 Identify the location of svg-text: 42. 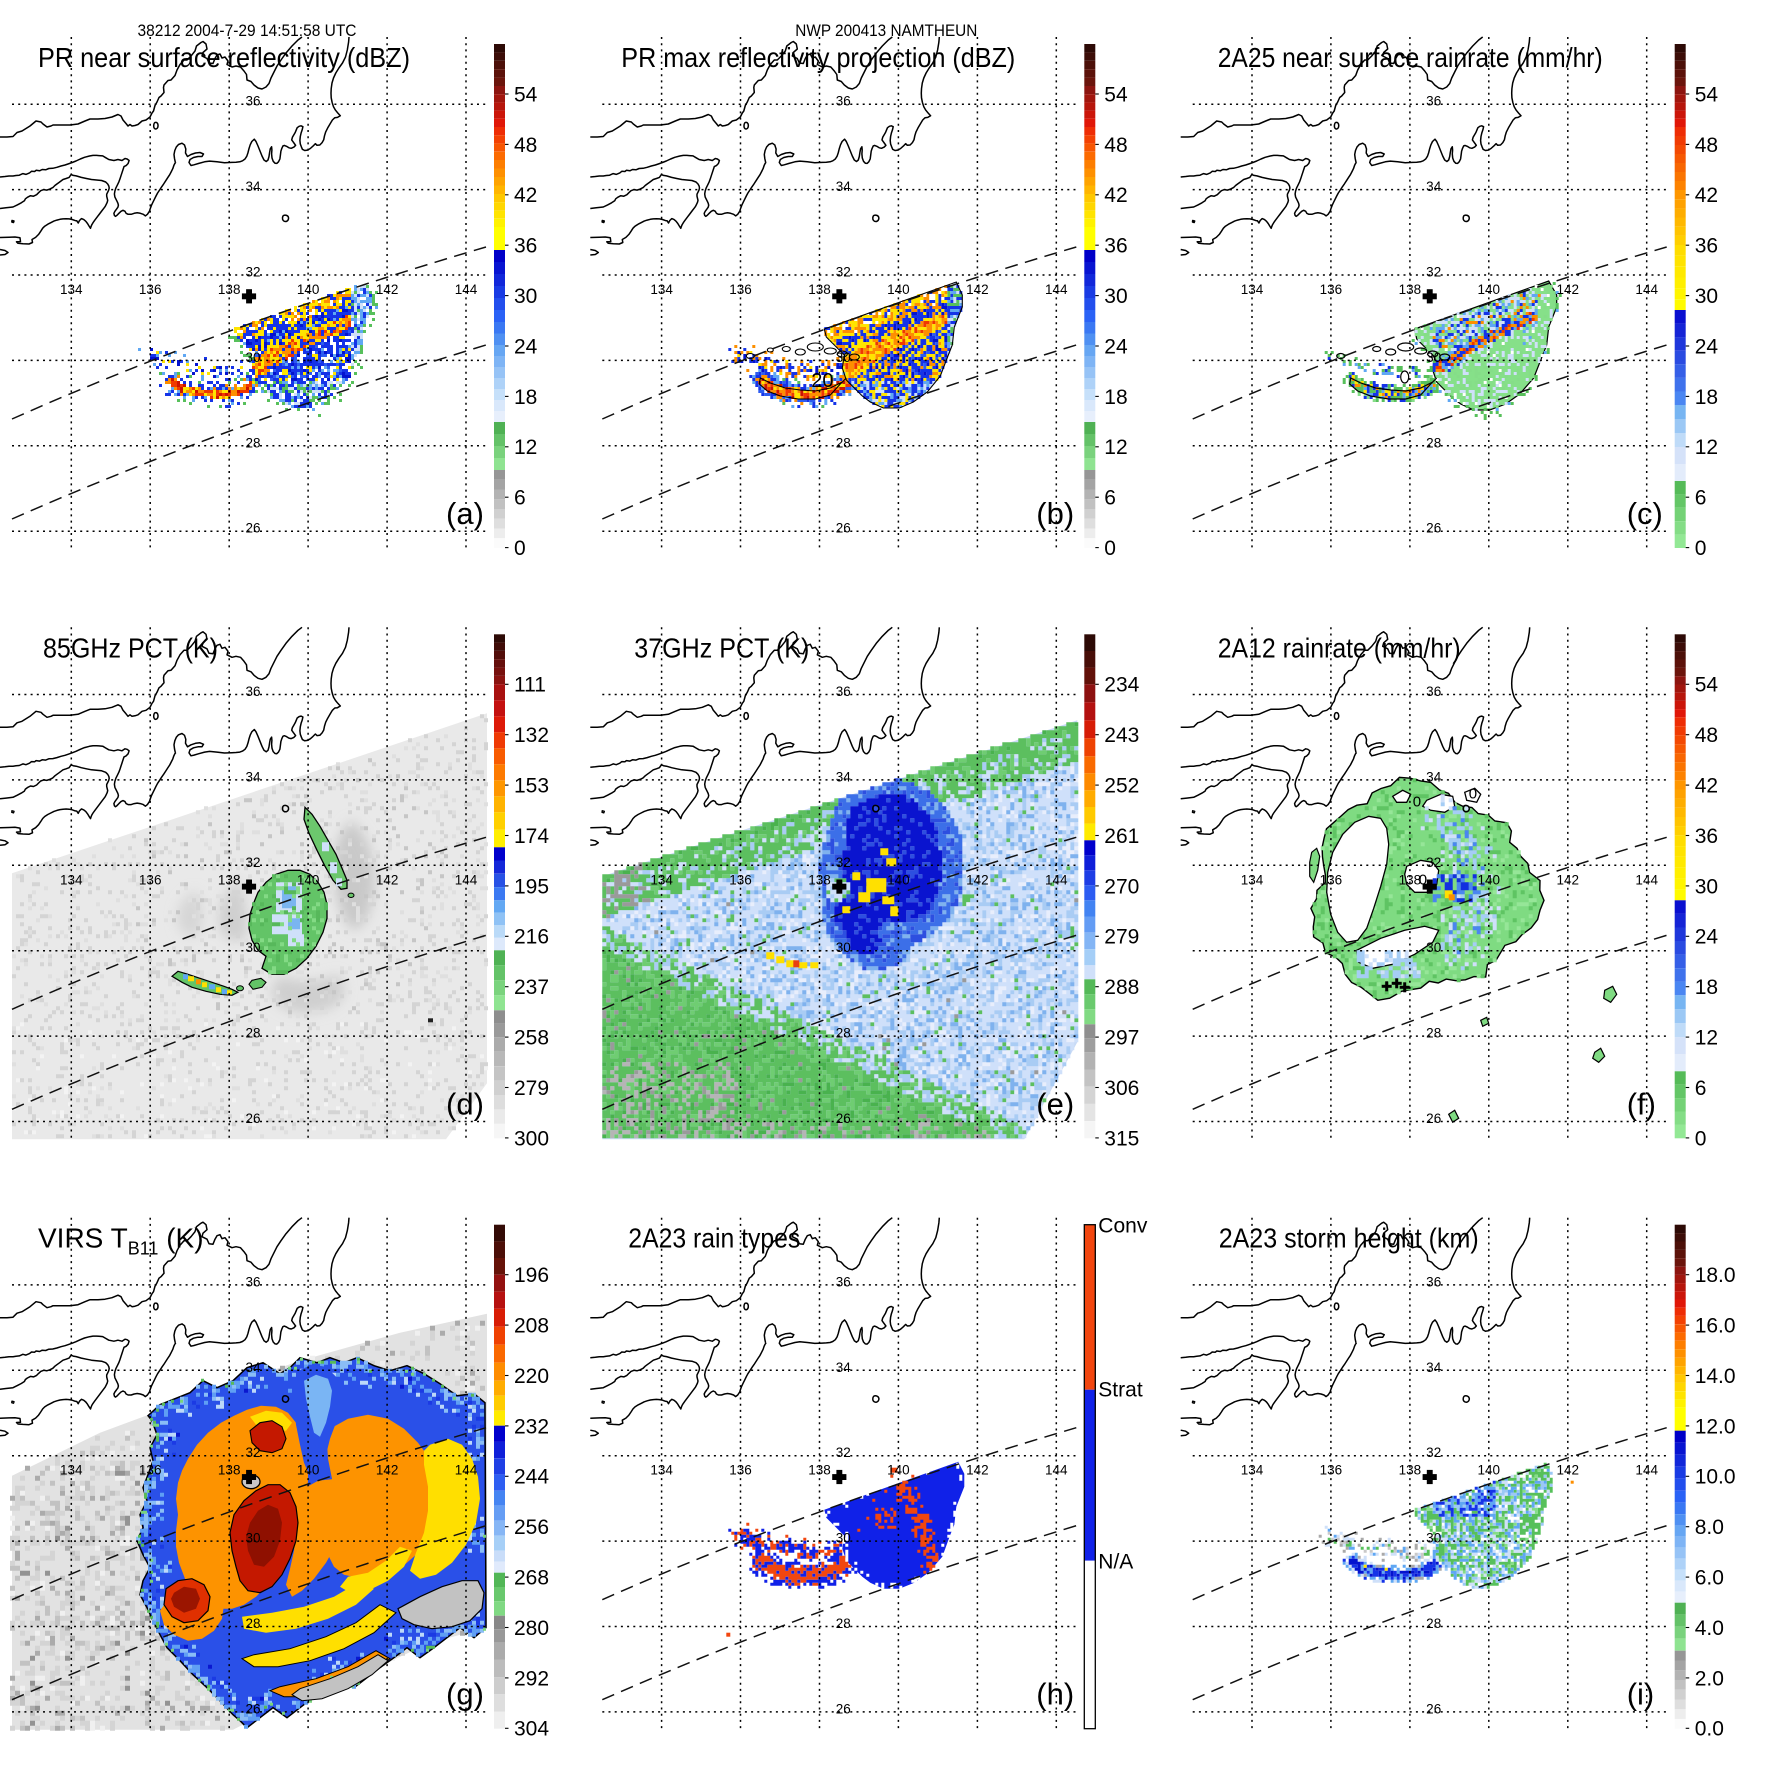
(525, 195).